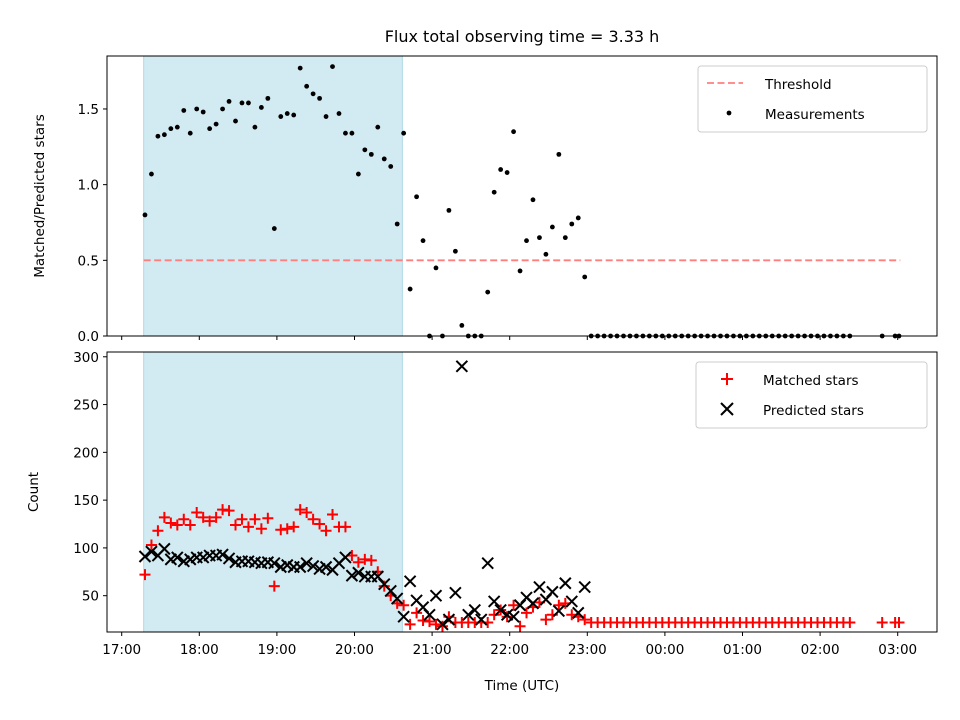 The image size is (960, 720). Describe the element at coordinates (86, 406) in the screenshot. I see `bottom-y-tick-label: 250` at that location.